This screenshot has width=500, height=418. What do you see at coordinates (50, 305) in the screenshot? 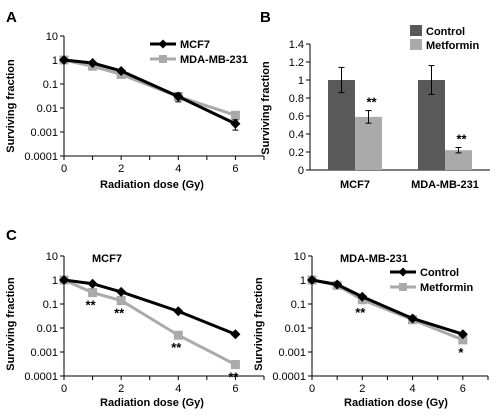
I see `chart-2-ytick-label: 0.1` at bounding box center [50, 305].